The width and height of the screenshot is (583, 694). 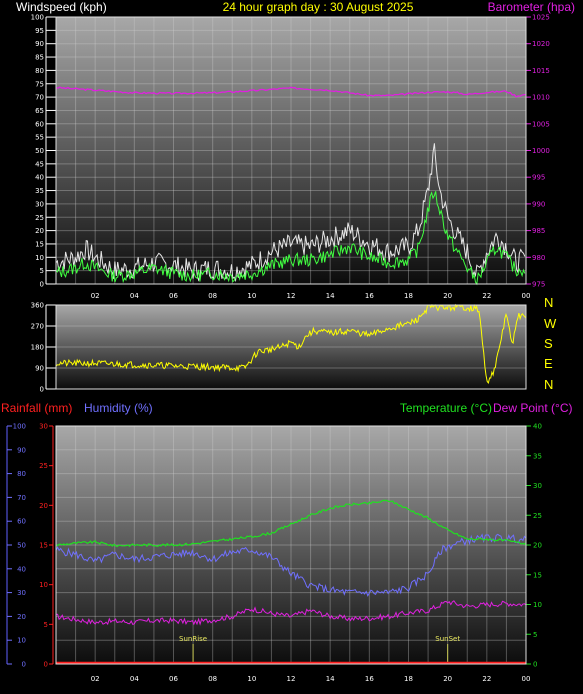 What do you see at coordinates (531, 7) in the screenshot?
I see `barometer-axis-title: Barometer (hpa)` at bounding box center [531, 7].